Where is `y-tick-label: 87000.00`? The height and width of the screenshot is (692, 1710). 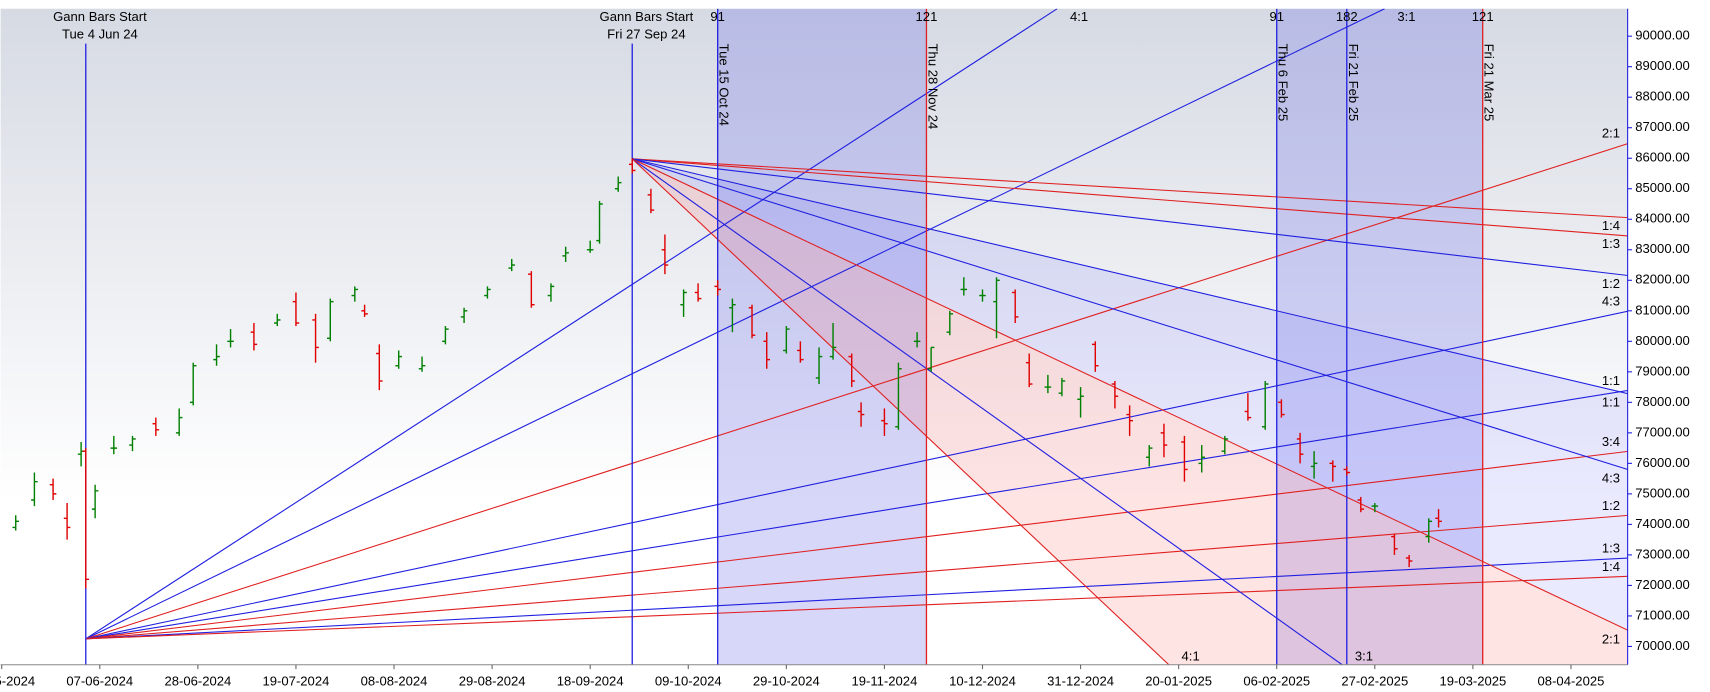
y-tick-label: 87000.00 is located at coordinates (1662, 126).